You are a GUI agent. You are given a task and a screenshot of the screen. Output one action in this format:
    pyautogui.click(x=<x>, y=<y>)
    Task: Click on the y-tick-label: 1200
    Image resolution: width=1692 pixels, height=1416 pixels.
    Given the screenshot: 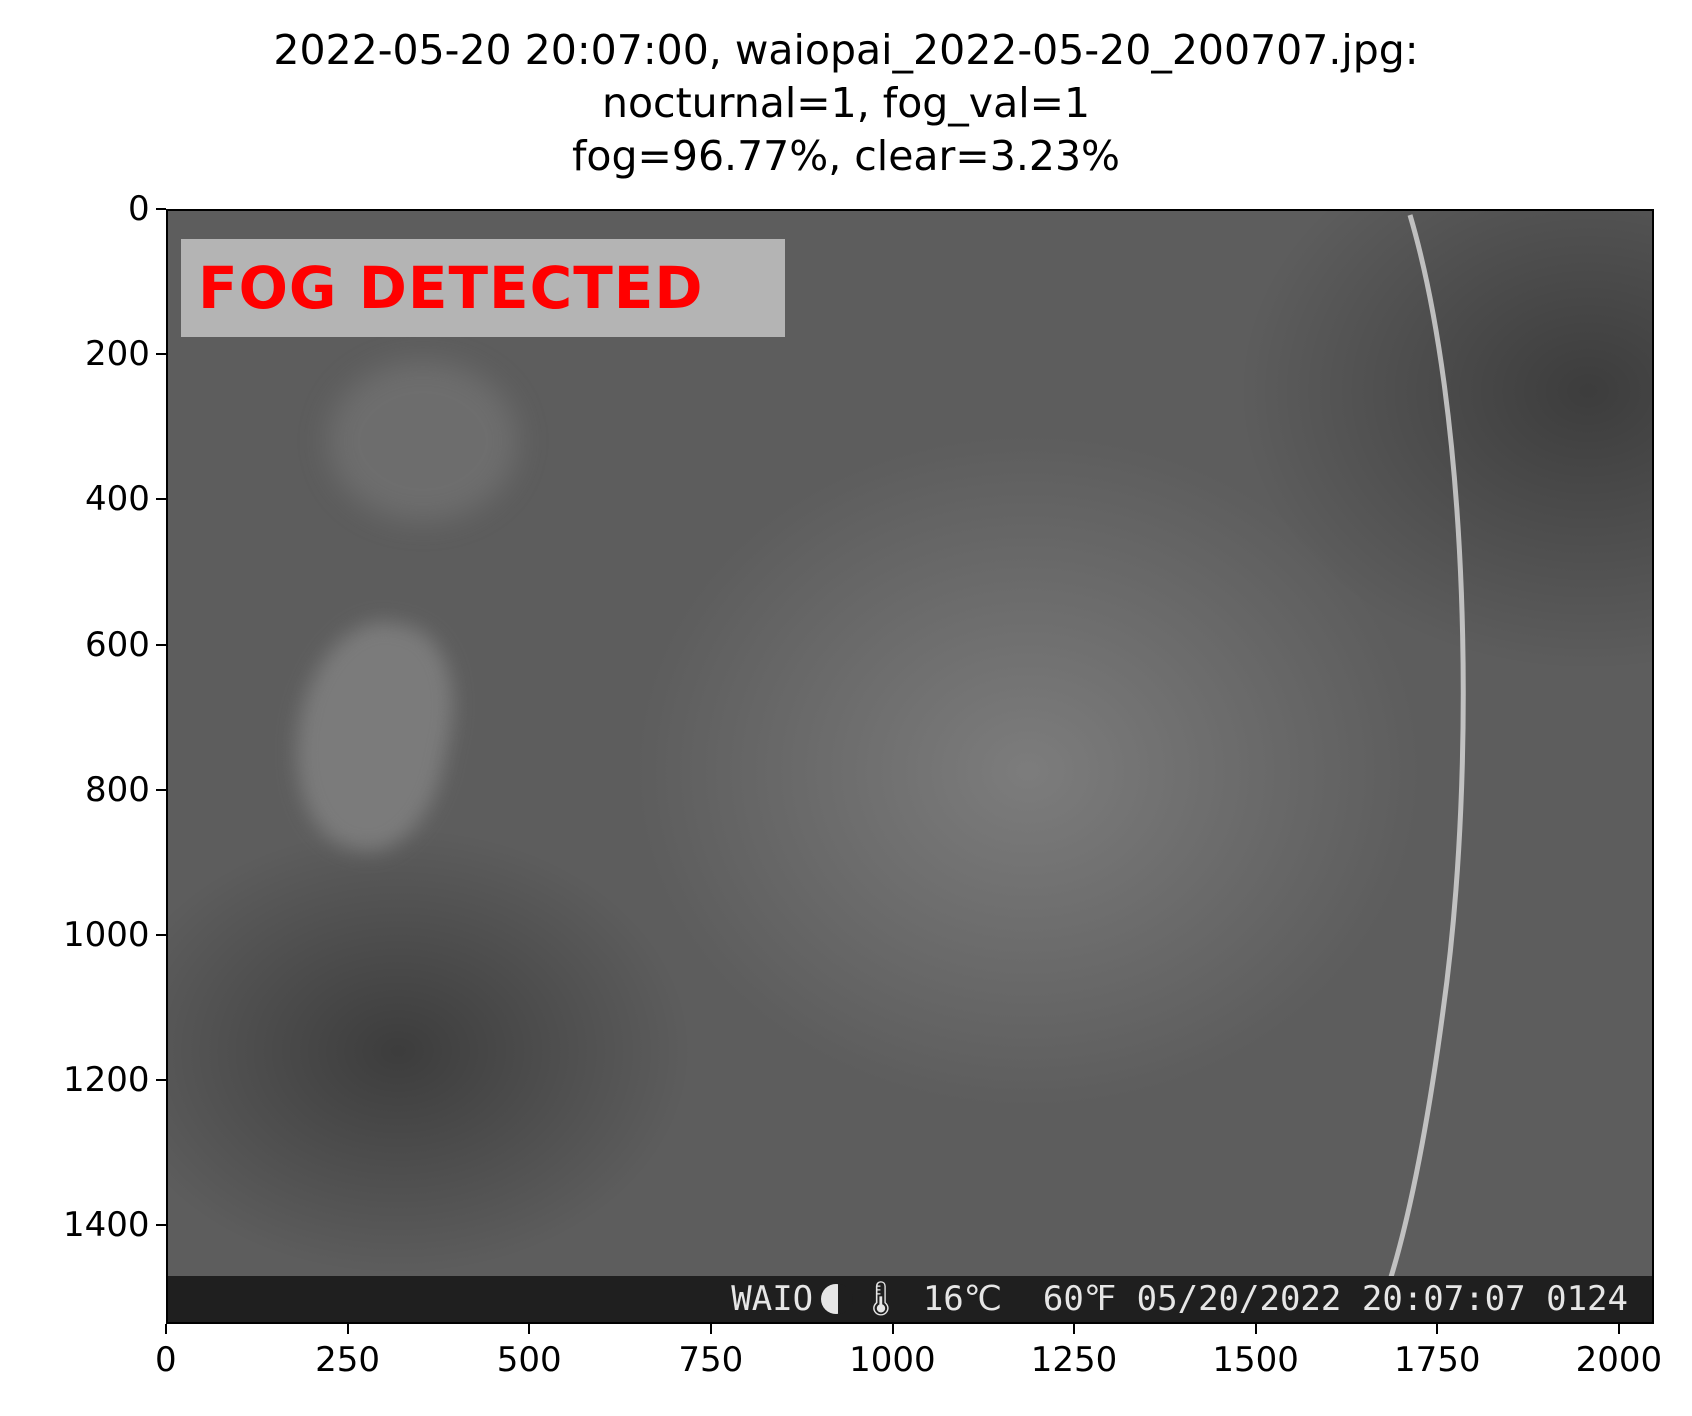 What is the action you would take?
    pyautogui.click(x=106, y=1080)
    